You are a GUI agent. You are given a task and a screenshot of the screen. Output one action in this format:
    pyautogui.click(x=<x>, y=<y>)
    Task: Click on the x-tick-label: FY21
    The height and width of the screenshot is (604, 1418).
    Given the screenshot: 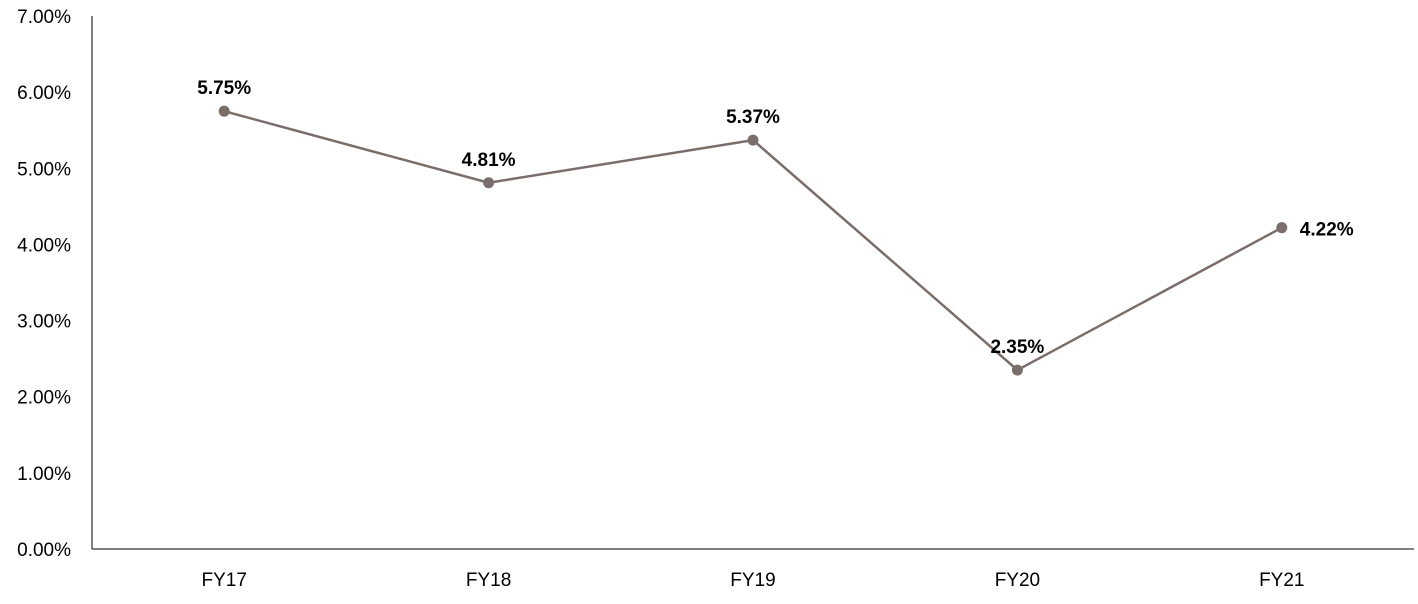 What is the action you would take?
    pyautogui.click(x=1281, y=580)
    